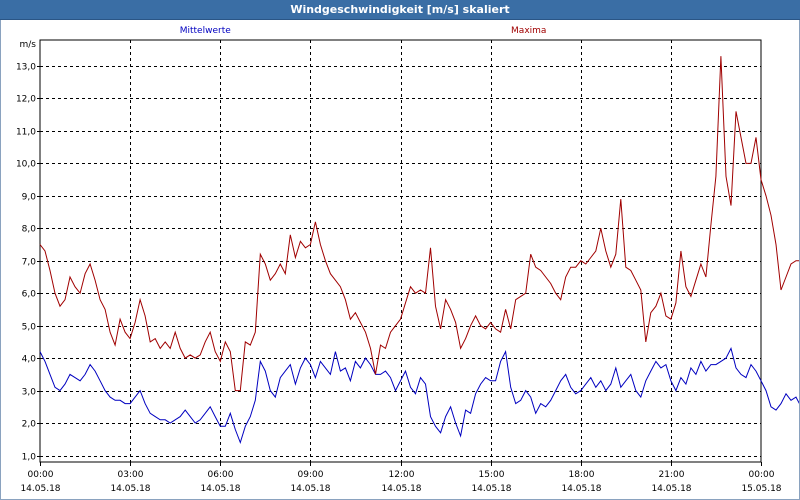 The height and width of the screenshot is (500, 800). Describe the element at coordinates (26, 100) in the screenshot. I see `y-tick-label: 12,0` at that location.